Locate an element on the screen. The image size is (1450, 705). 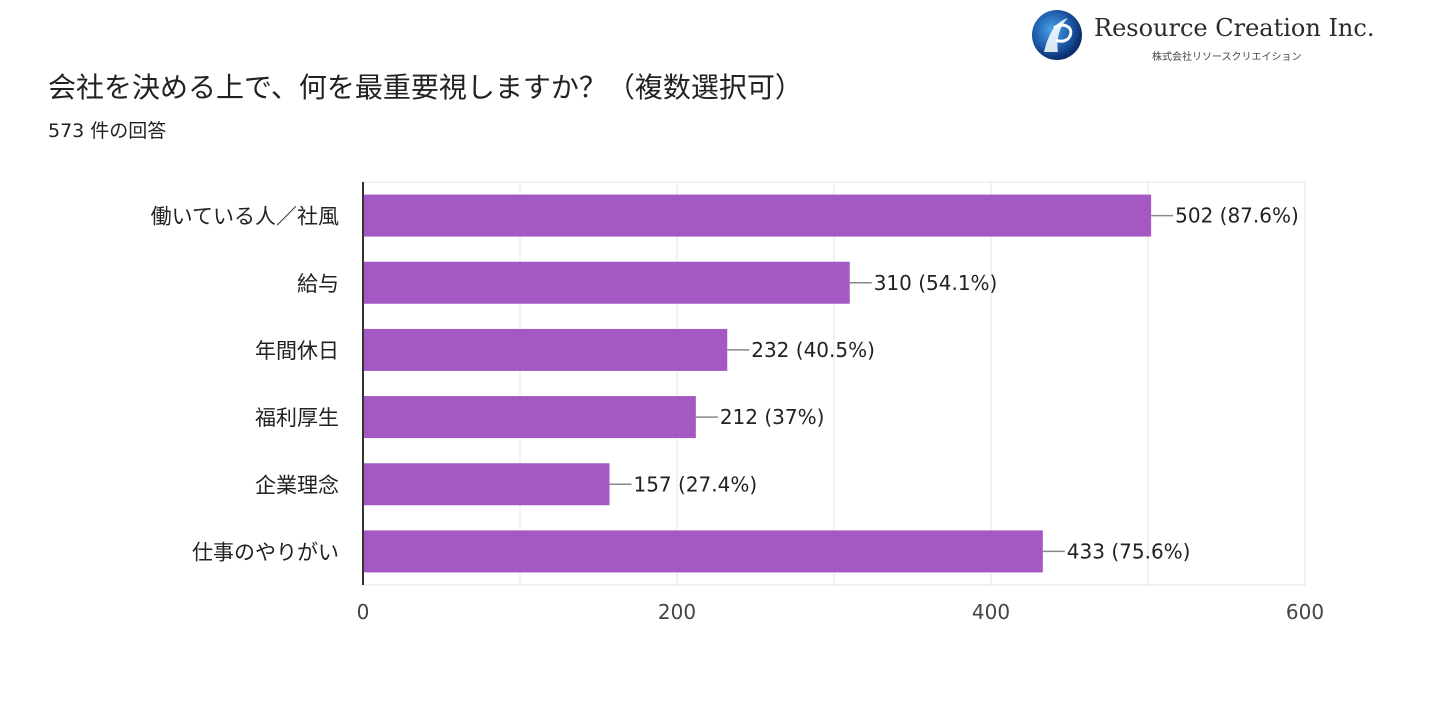
data-label-5: 157 (27.4%) is located at coordinates (695, 484).